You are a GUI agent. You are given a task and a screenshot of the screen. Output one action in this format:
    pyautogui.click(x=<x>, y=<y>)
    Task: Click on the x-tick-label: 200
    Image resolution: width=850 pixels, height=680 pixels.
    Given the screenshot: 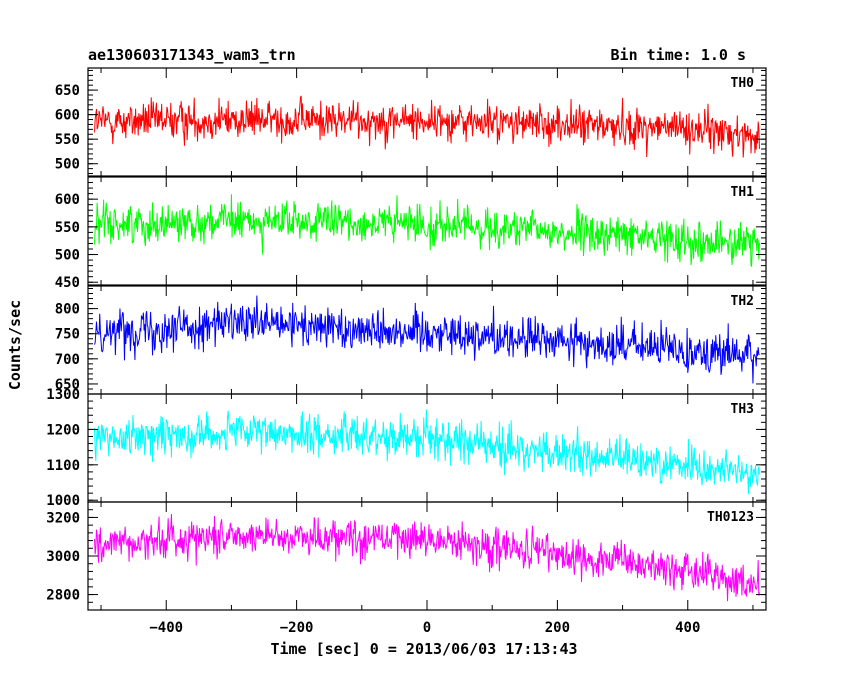 What is the action you would take?
    pyautogui.click(x=557, y=628)
    